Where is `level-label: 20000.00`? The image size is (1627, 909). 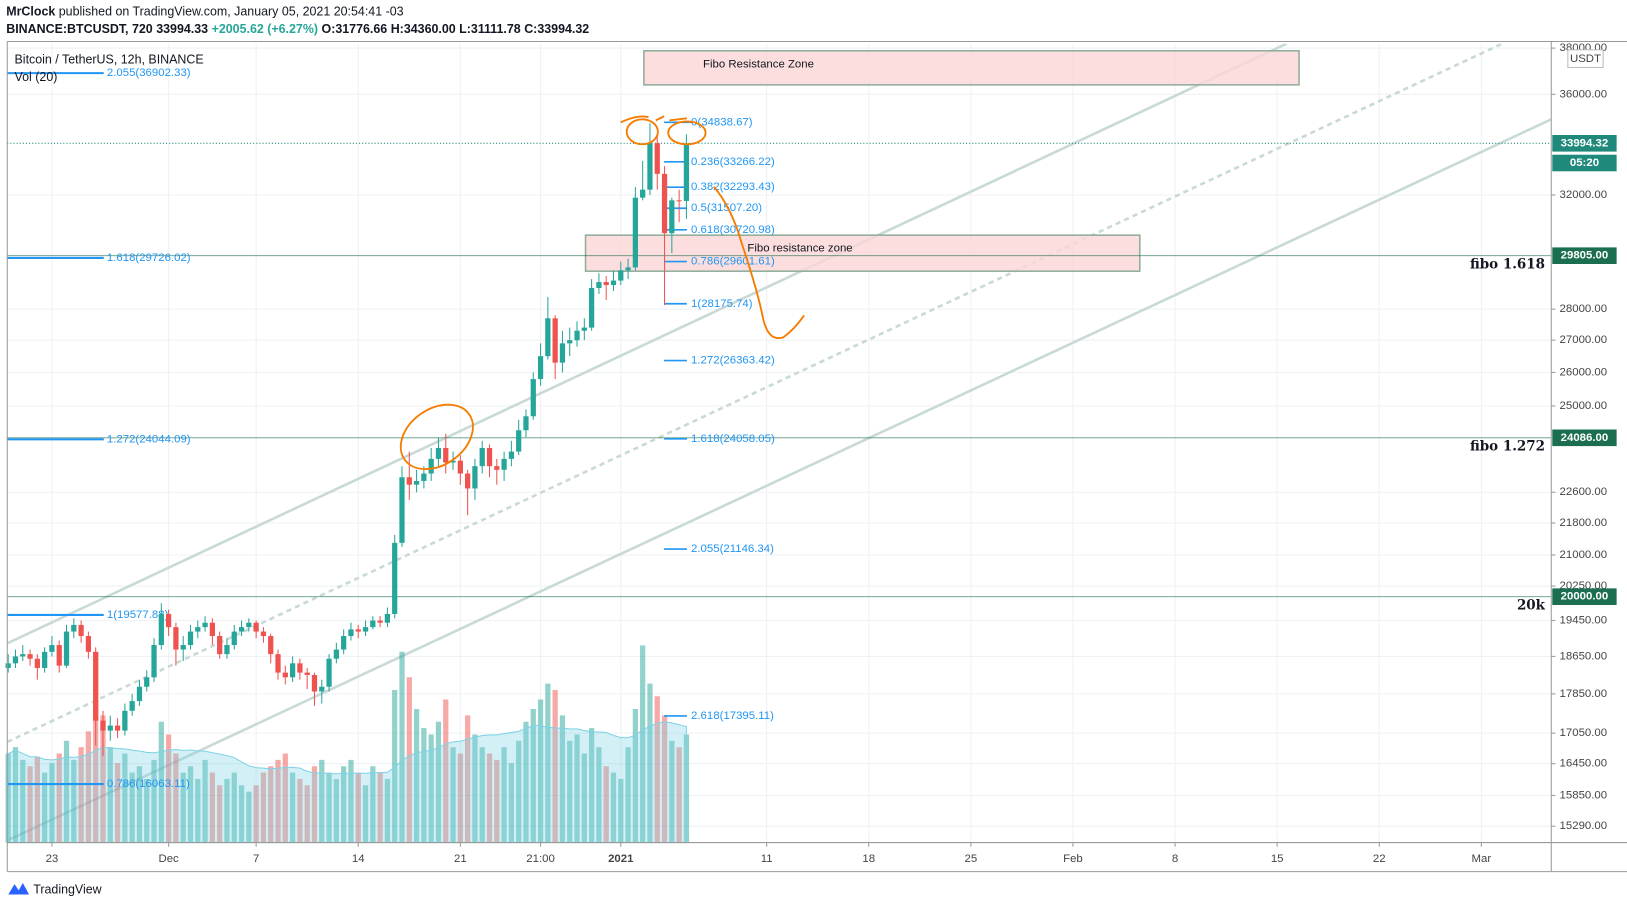 level-label: 20000.00 is located at coordinates (1585, 597).